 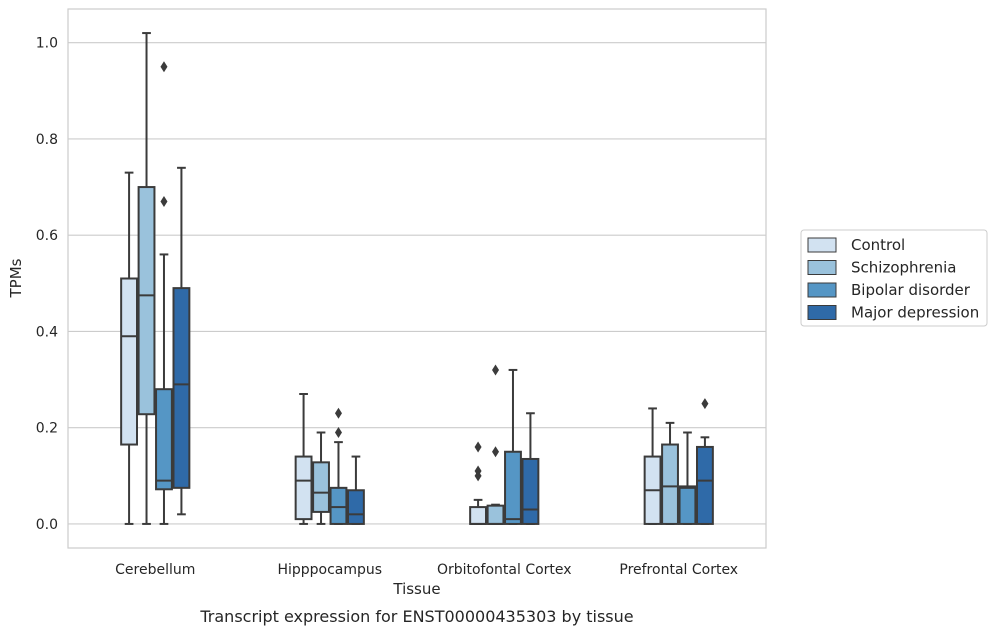 What do you see at coordinates (47, 429) in the screenshot?
I see `y-tick-label: 0.2` at bounding box center [47, 429].